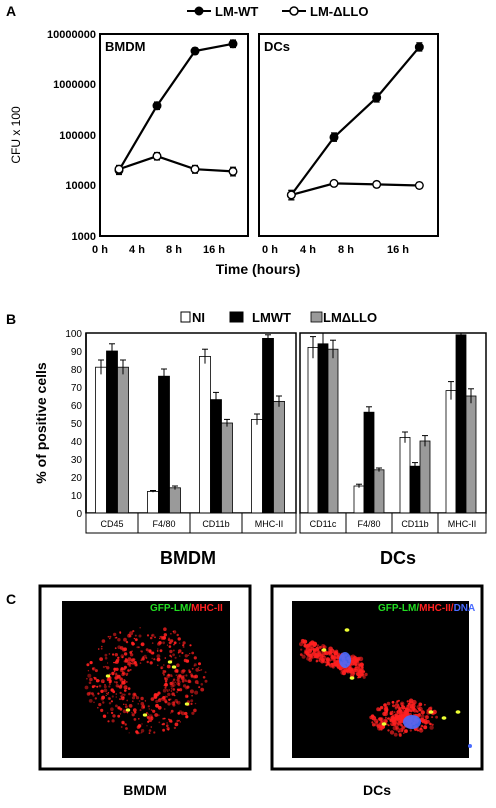 The width and height of the screenshot is (496, 808). Describe the element at coordinates (77, 442) in the screenshot. I see `panel-b-ytick: 40` at that location.